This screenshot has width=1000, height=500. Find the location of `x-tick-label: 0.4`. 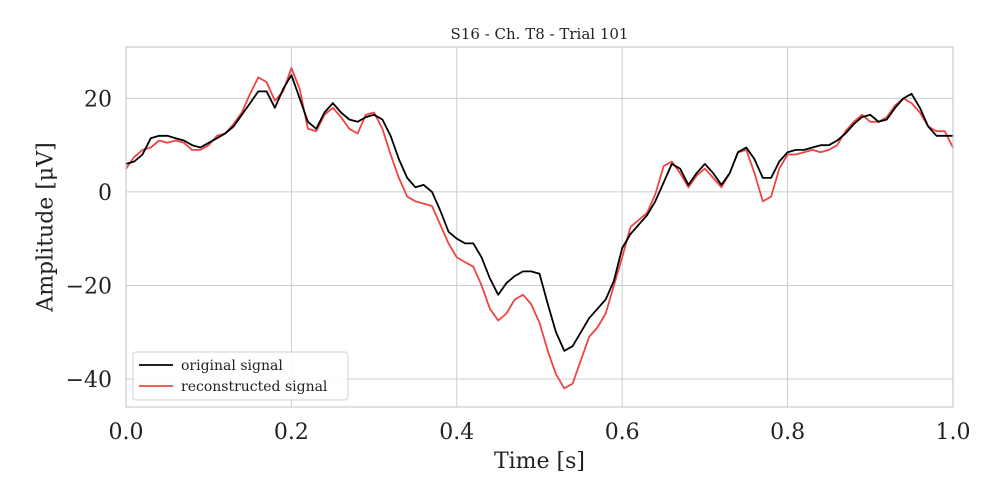

x-tick-label: 0.4 is located at coordinates (456, 432).